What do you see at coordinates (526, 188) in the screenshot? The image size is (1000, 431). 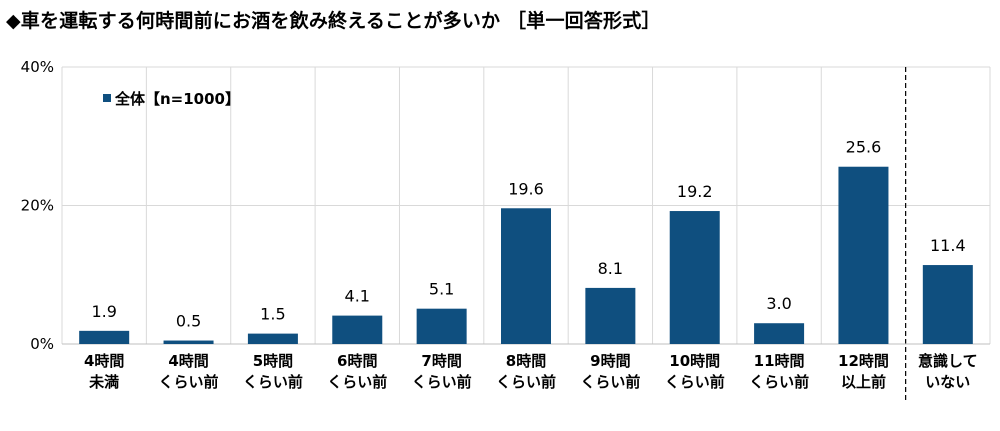 I see `data-label: 19.6` at bounding box center [526, 188].